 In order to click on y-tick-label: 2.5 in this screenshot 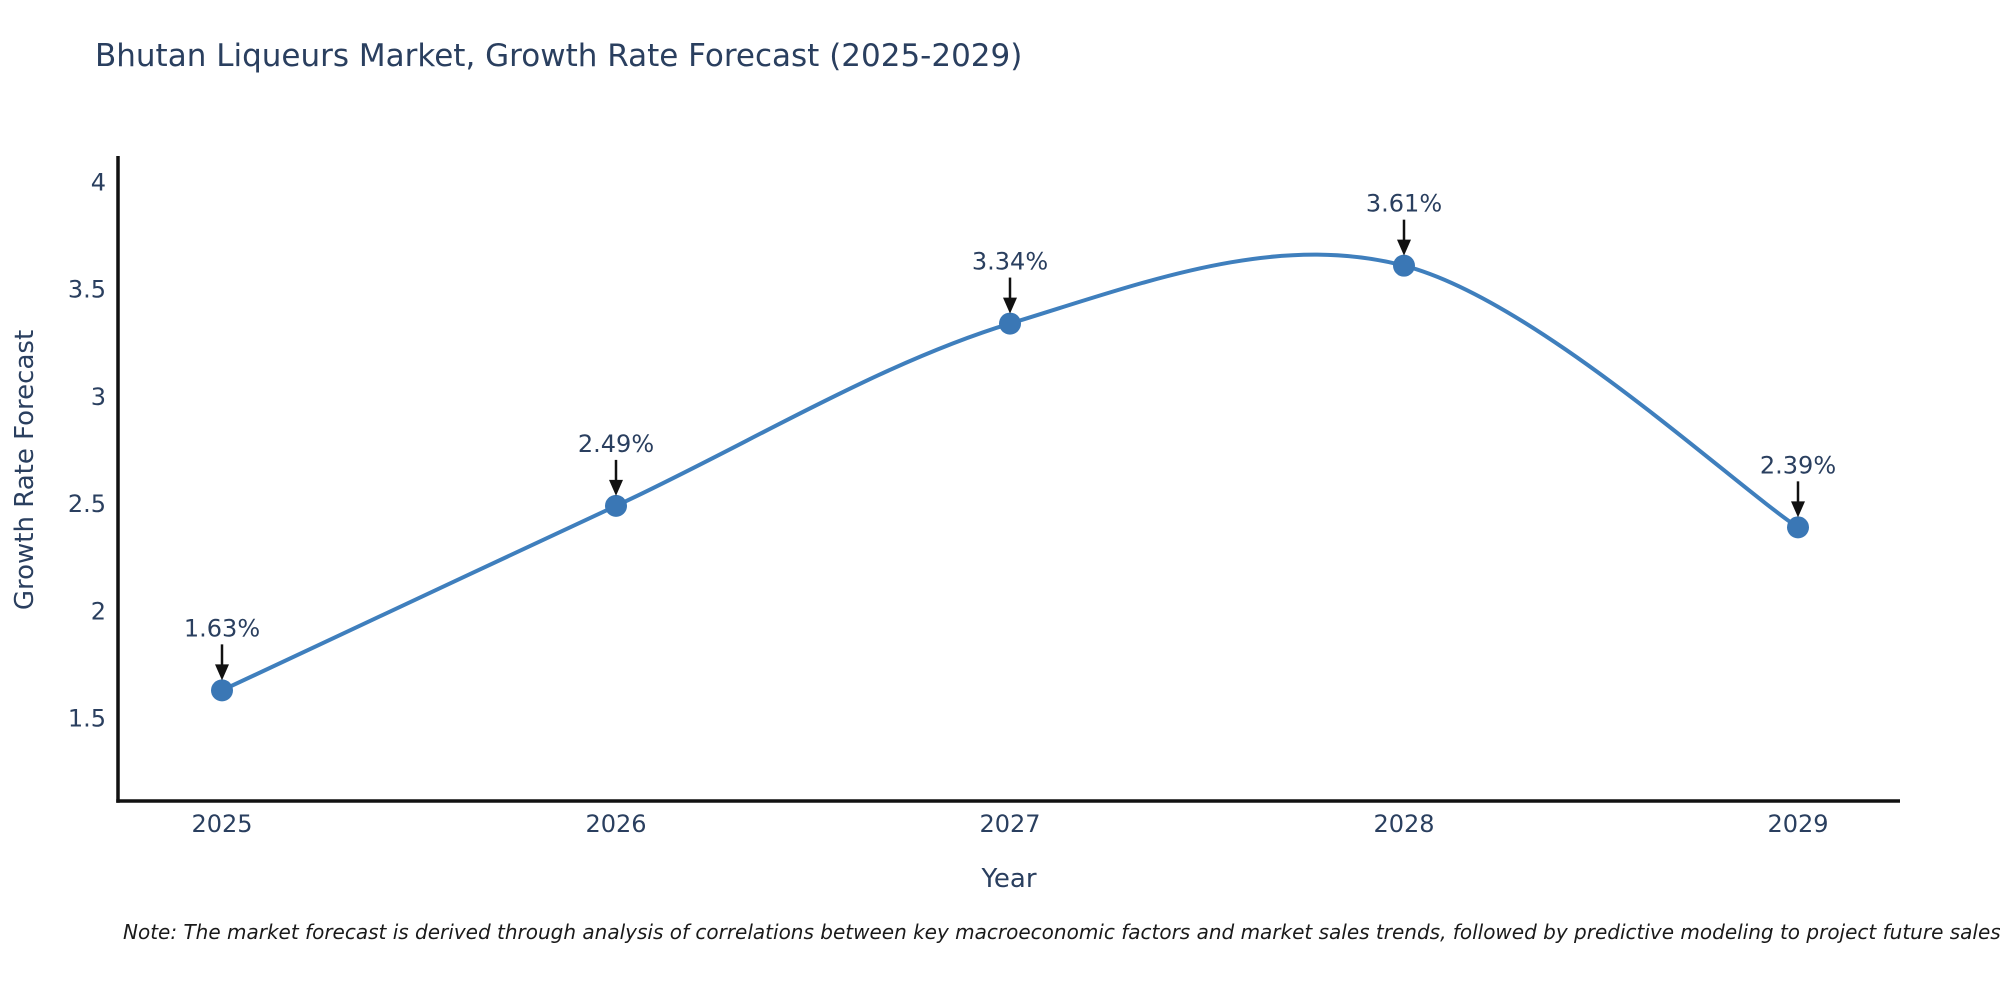, I will do `click(87, 504)`.